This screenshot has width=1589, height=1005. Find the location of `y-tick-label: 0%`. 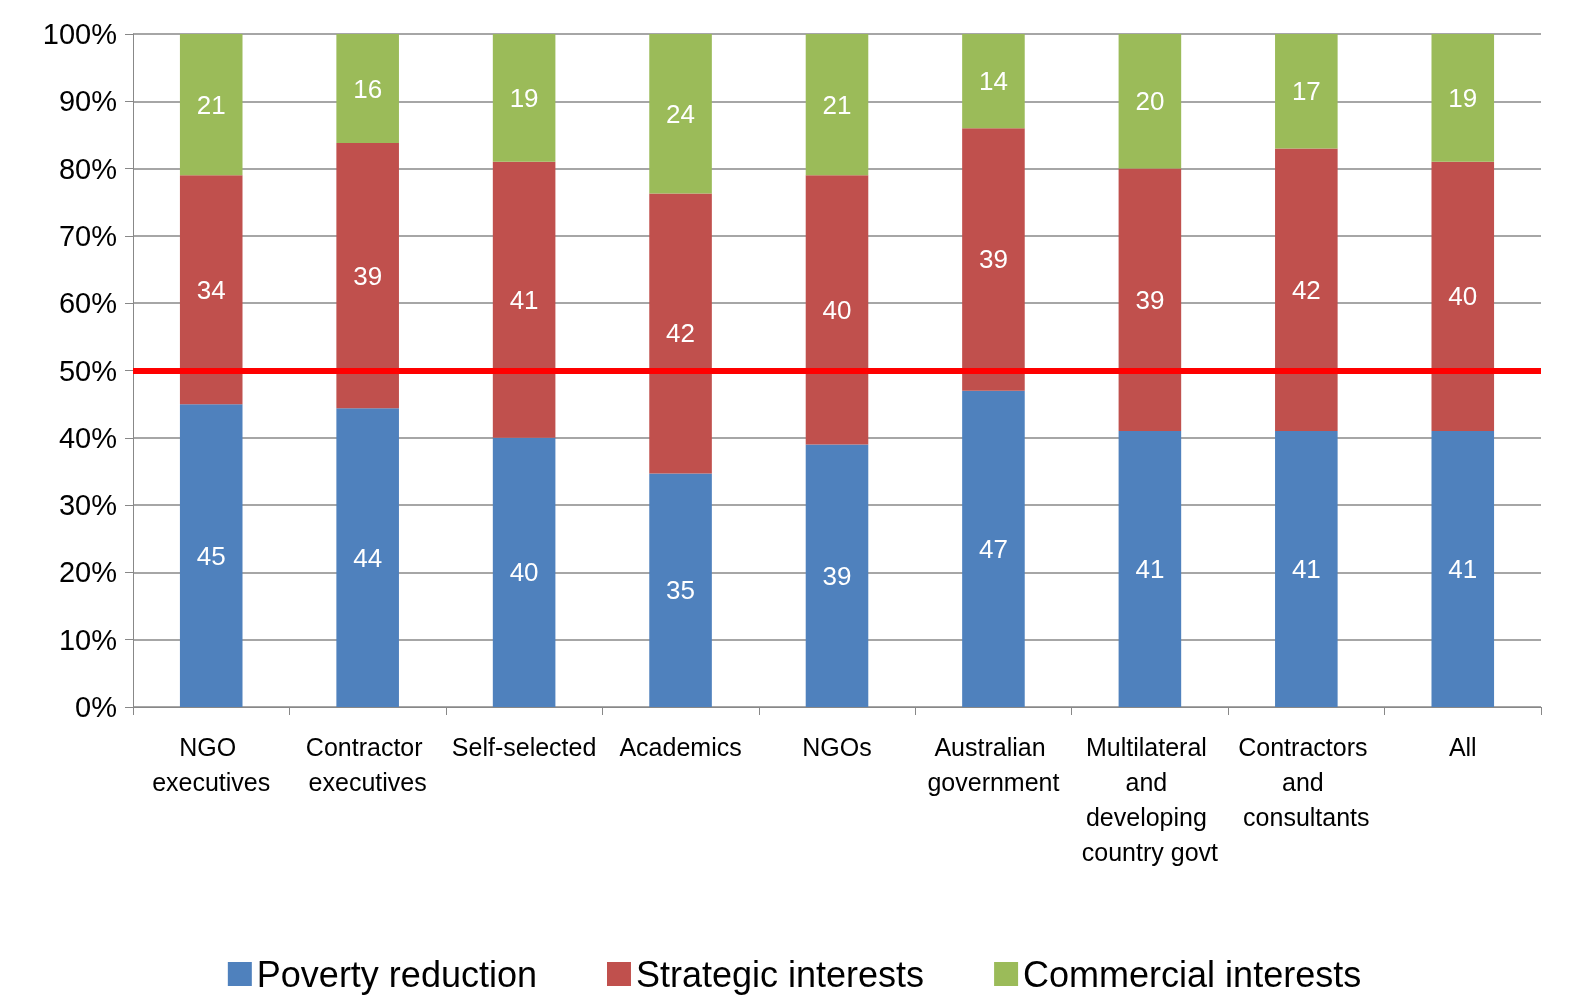

y-tick-label: 0% is located at coordinates (96, 707).